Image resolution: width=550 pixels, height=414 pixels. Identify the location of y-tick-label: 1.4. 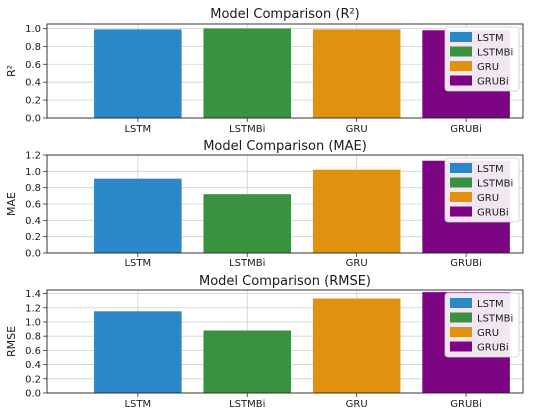
(33, 294).